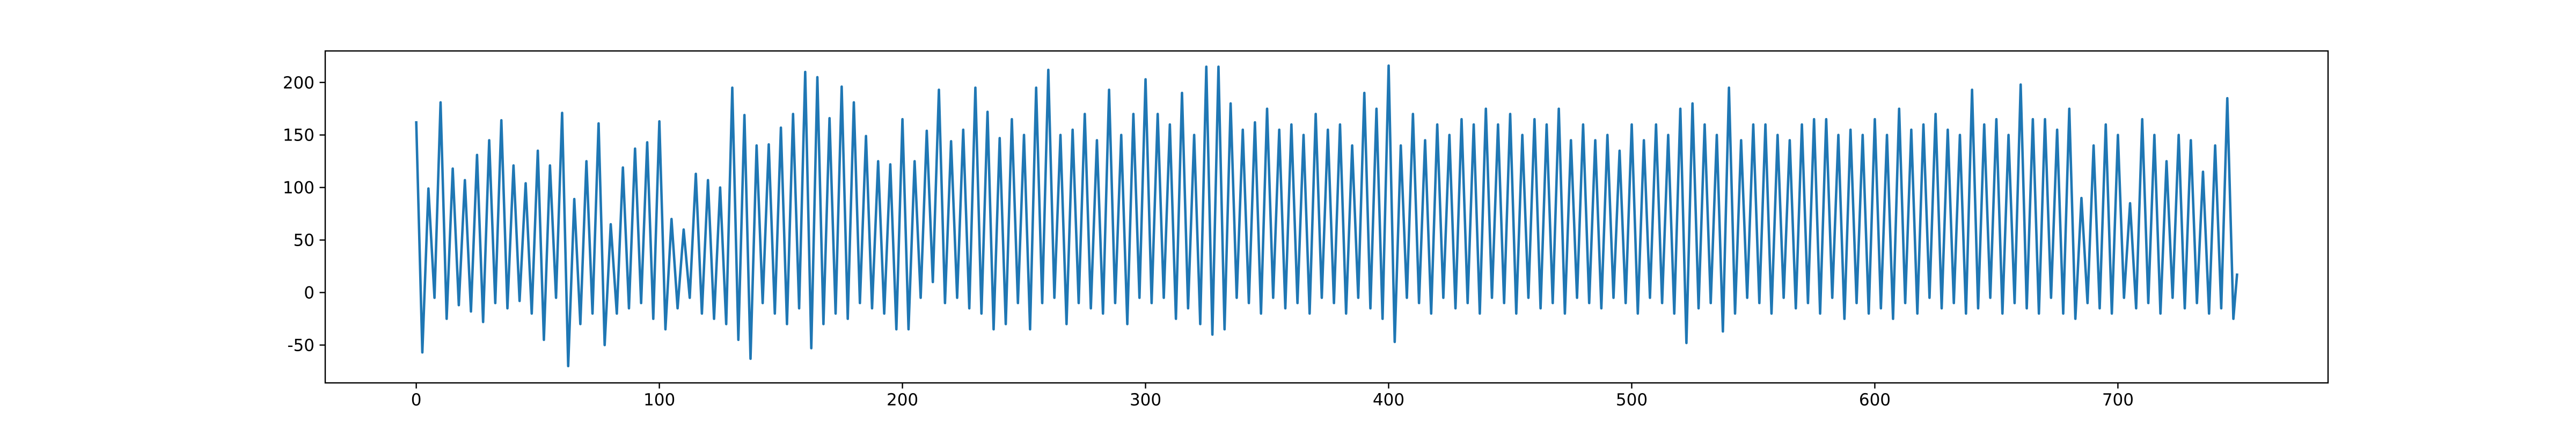 This screenshot has height=429, width=2576. What do you see at coordinates (1388, 400) in the screenshot?
I see `x-tick-label: 400` at bounding box center [1388, 400].